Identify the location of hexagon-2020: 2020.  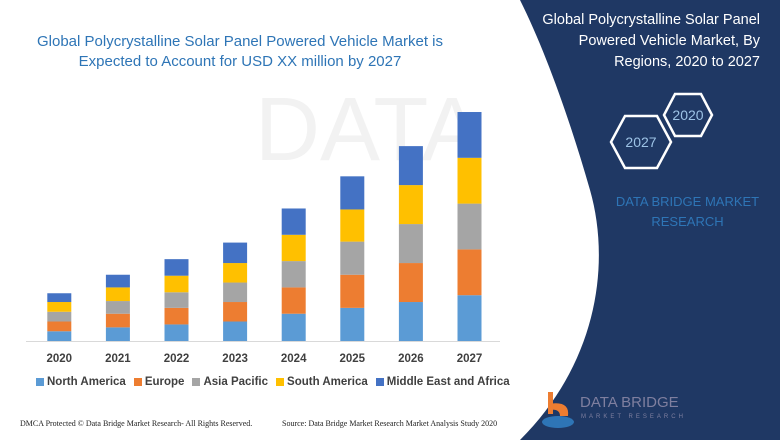
(688, 115).